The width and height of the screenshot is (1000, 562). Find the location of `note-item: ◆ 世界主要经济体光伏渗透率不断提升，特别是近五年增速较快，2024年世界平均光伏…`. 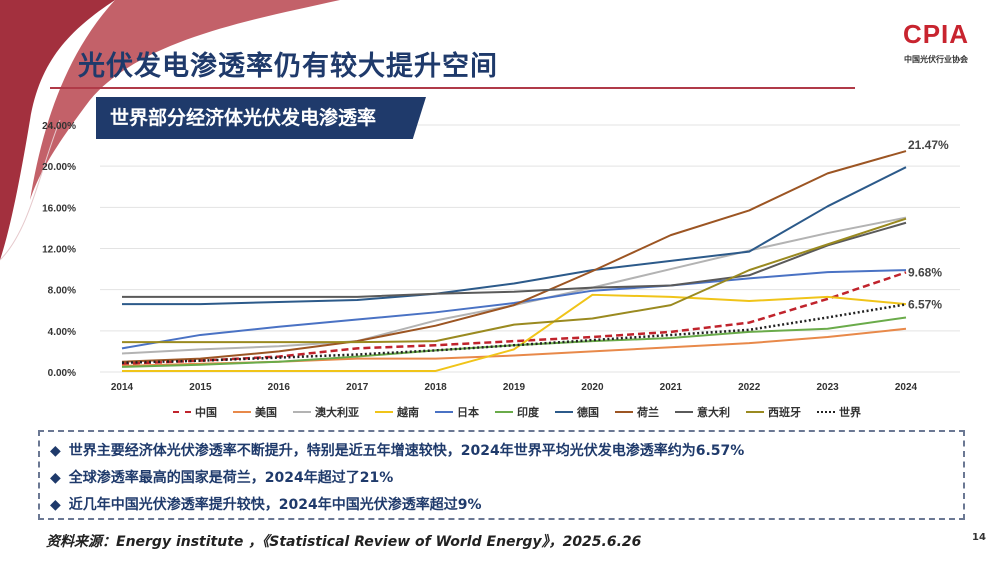

note-item: ◆ 世界主要经济体光伏渗透率不断提升，特别是近五年增速较快，2024年世界平均光伏… is located at coordinates (506, 451).